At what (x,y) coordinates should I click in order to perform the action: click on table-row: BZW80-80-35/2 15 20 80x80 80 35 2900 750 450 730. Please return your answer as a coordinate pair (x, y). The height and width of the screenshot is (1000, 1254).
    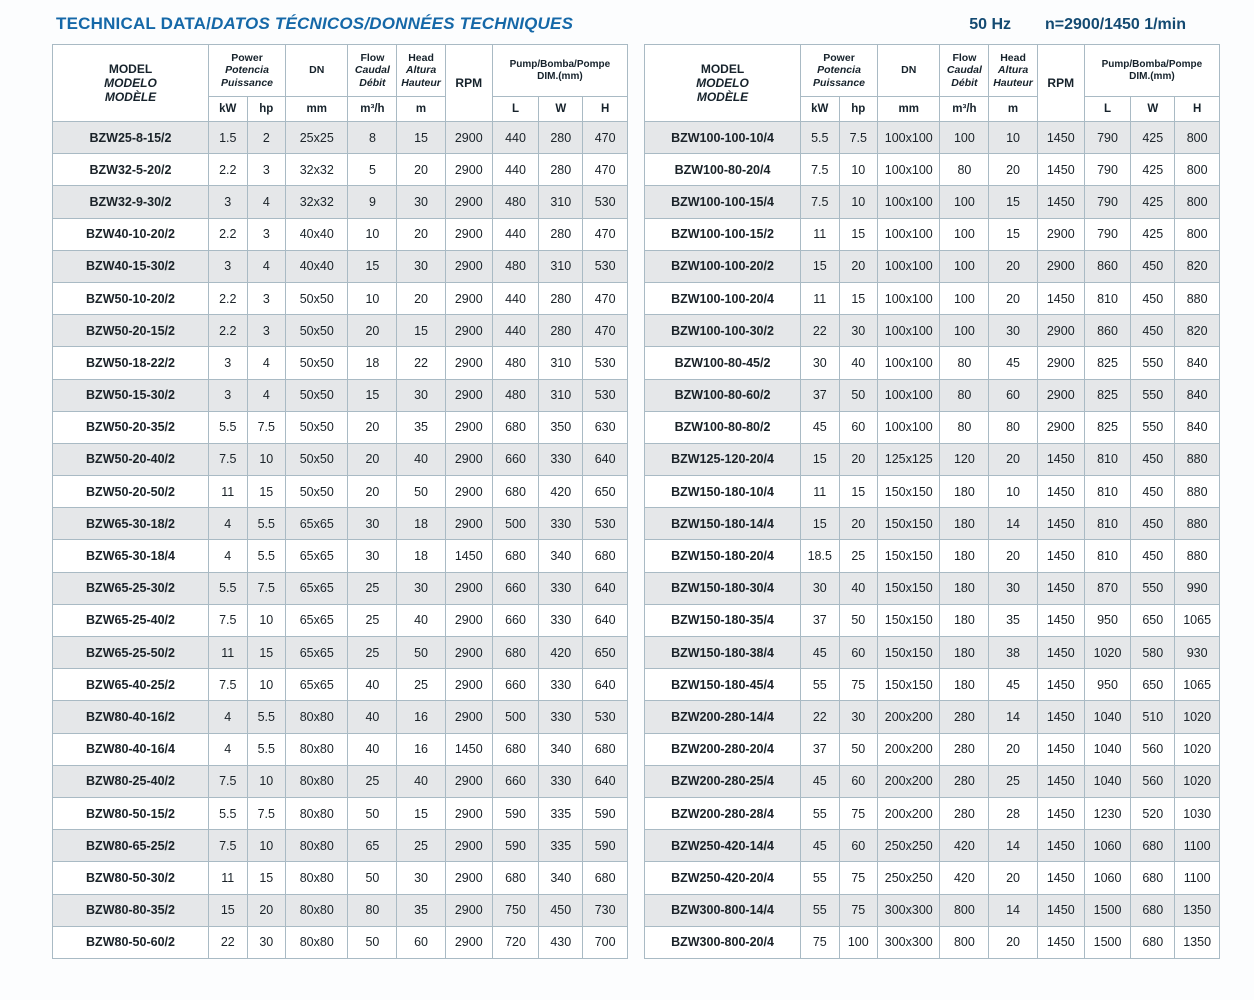
    Looking at the image, I should click on (340, 910).